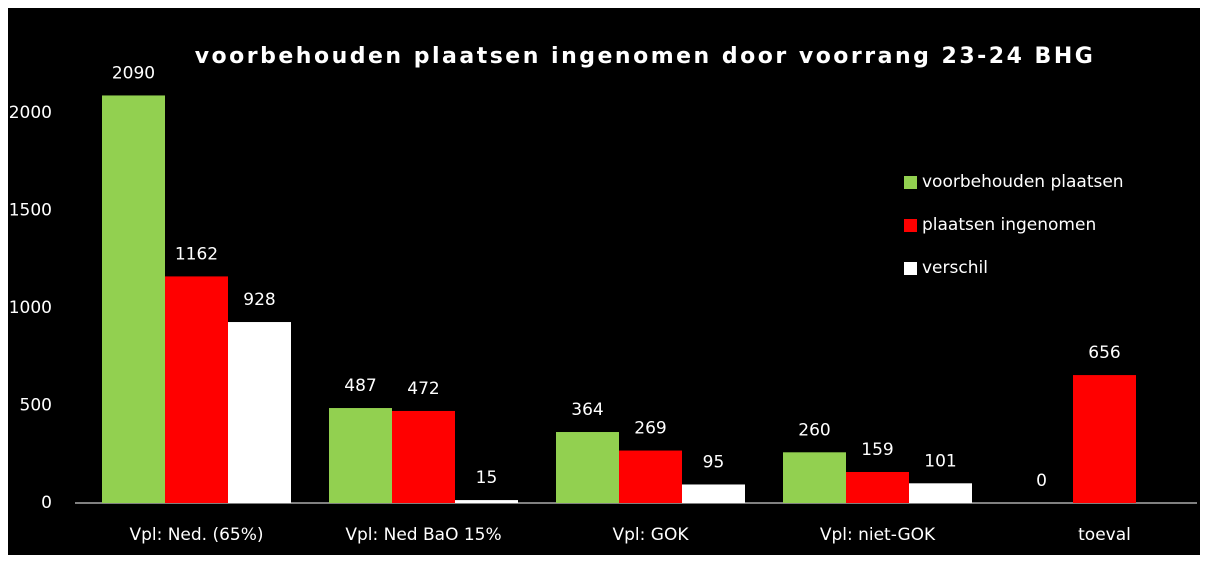 The height and width of the screenshot is (563, 1208). What do you see at coordinates (1104, 353) in the screenshot?
I see `value-label: 656` at bounding box center [1104, 353].